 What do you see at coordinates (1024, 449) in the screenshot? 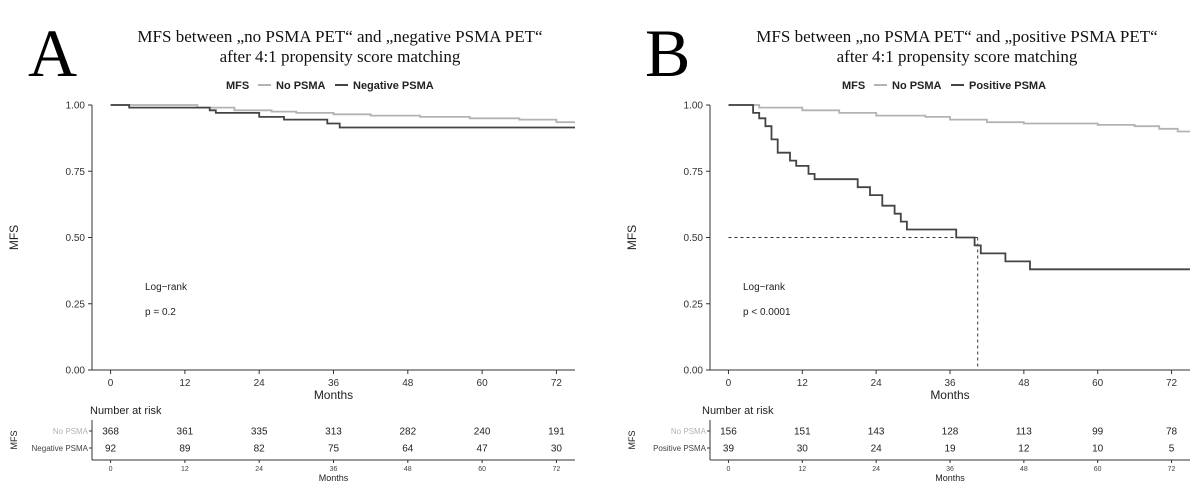
I see `risk-cell: 12` at bounding box center [1024, 449].